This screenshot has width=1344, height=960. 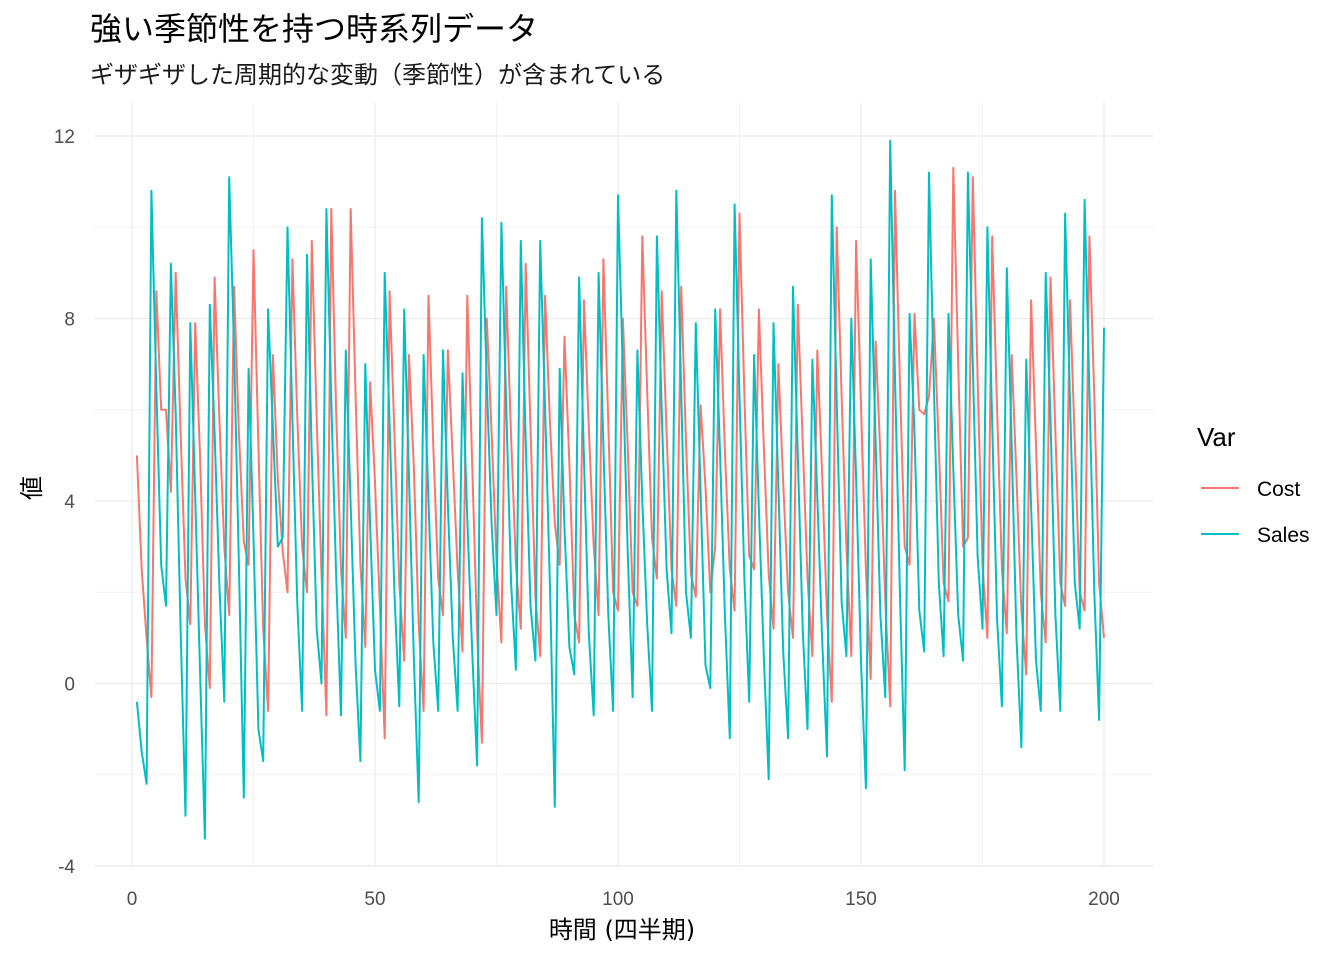 I want to click on x-axis-label: 時間 (四半期), so click(x=622, y=930).